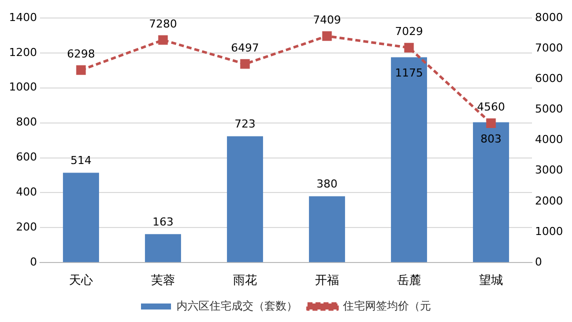  I want to click on data-label: 723, so click(245, 124).